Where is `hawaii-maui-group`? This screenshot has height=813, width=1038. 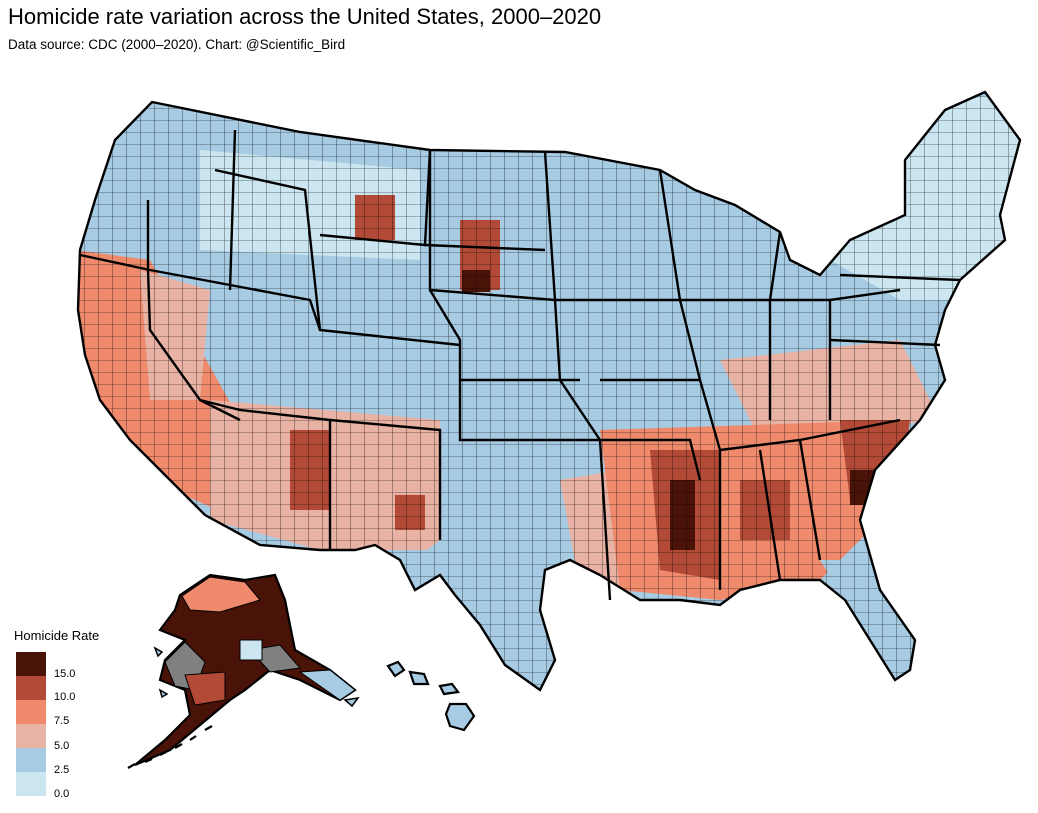 hawaii-maui-group is located at coordinates (449, 689).